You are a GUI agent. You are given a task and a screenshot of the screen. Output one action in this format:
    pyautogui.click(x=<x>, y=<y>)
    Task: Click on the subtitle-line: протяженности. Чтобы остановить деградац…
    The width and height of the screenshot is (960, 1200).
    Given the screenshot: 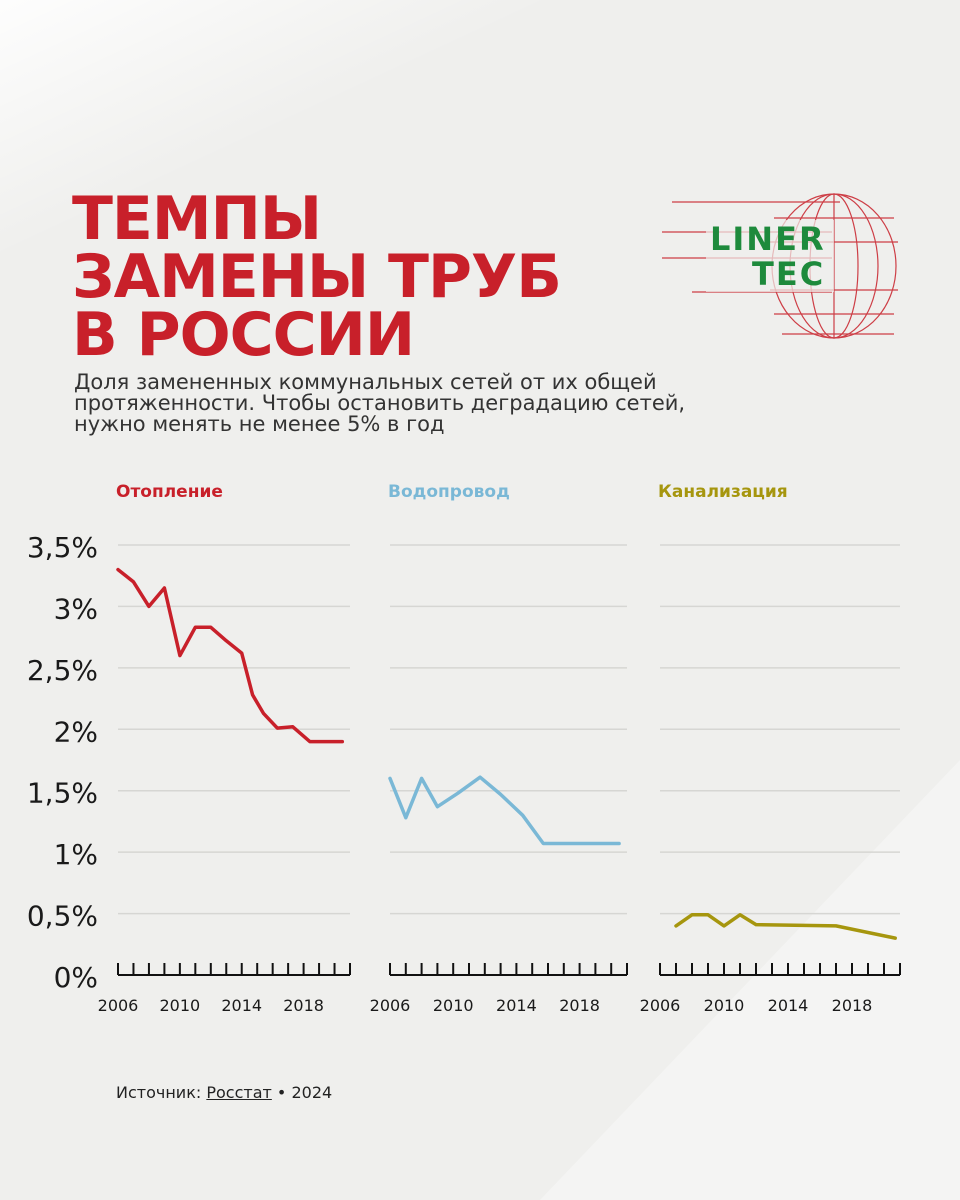 What is the action you would take?
    pyautogui.click(x=380, y=403)
    